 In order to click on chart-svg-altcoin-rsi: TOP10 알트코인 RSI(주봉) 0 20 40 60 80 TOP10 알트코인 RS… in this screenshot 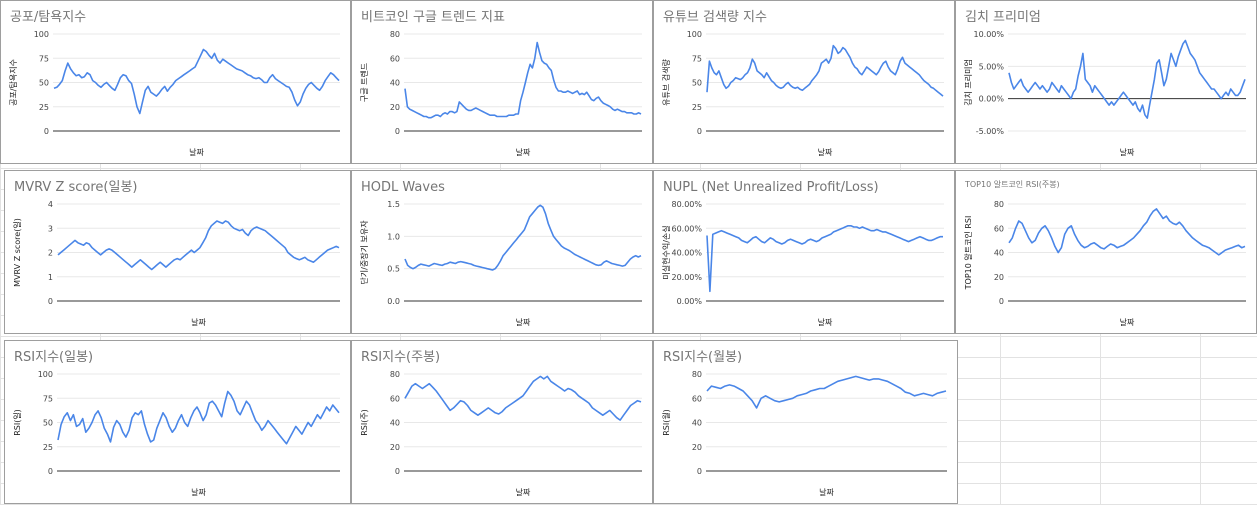, I will do `click(1104, 253)`.